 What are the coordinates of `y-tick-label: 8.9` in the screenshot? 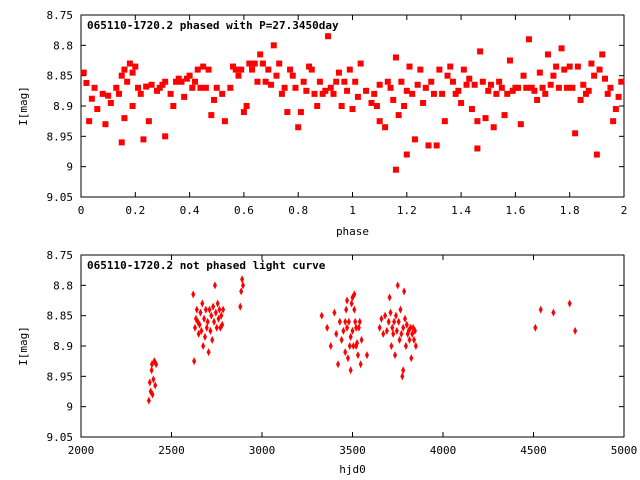 It's located at (63, 106).